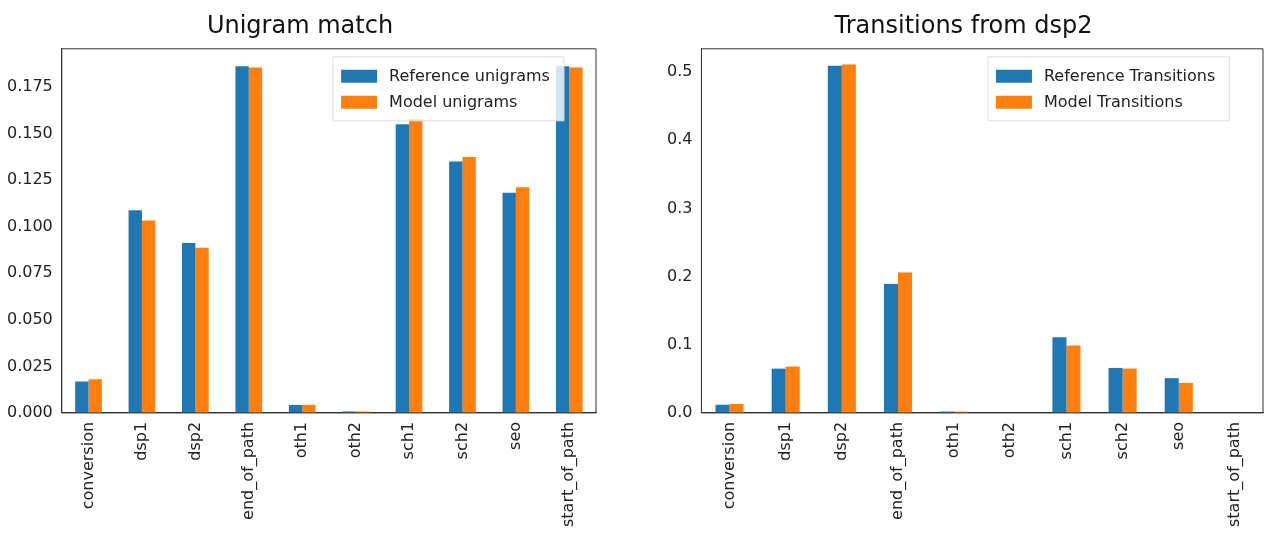 Image resolution: width=1267 pixels, height=534 pixels. What do you see at coordinates (469, 75) in the screenshot?
I see `legend-label: Reference unigrams` at bounding box center [469, 75].